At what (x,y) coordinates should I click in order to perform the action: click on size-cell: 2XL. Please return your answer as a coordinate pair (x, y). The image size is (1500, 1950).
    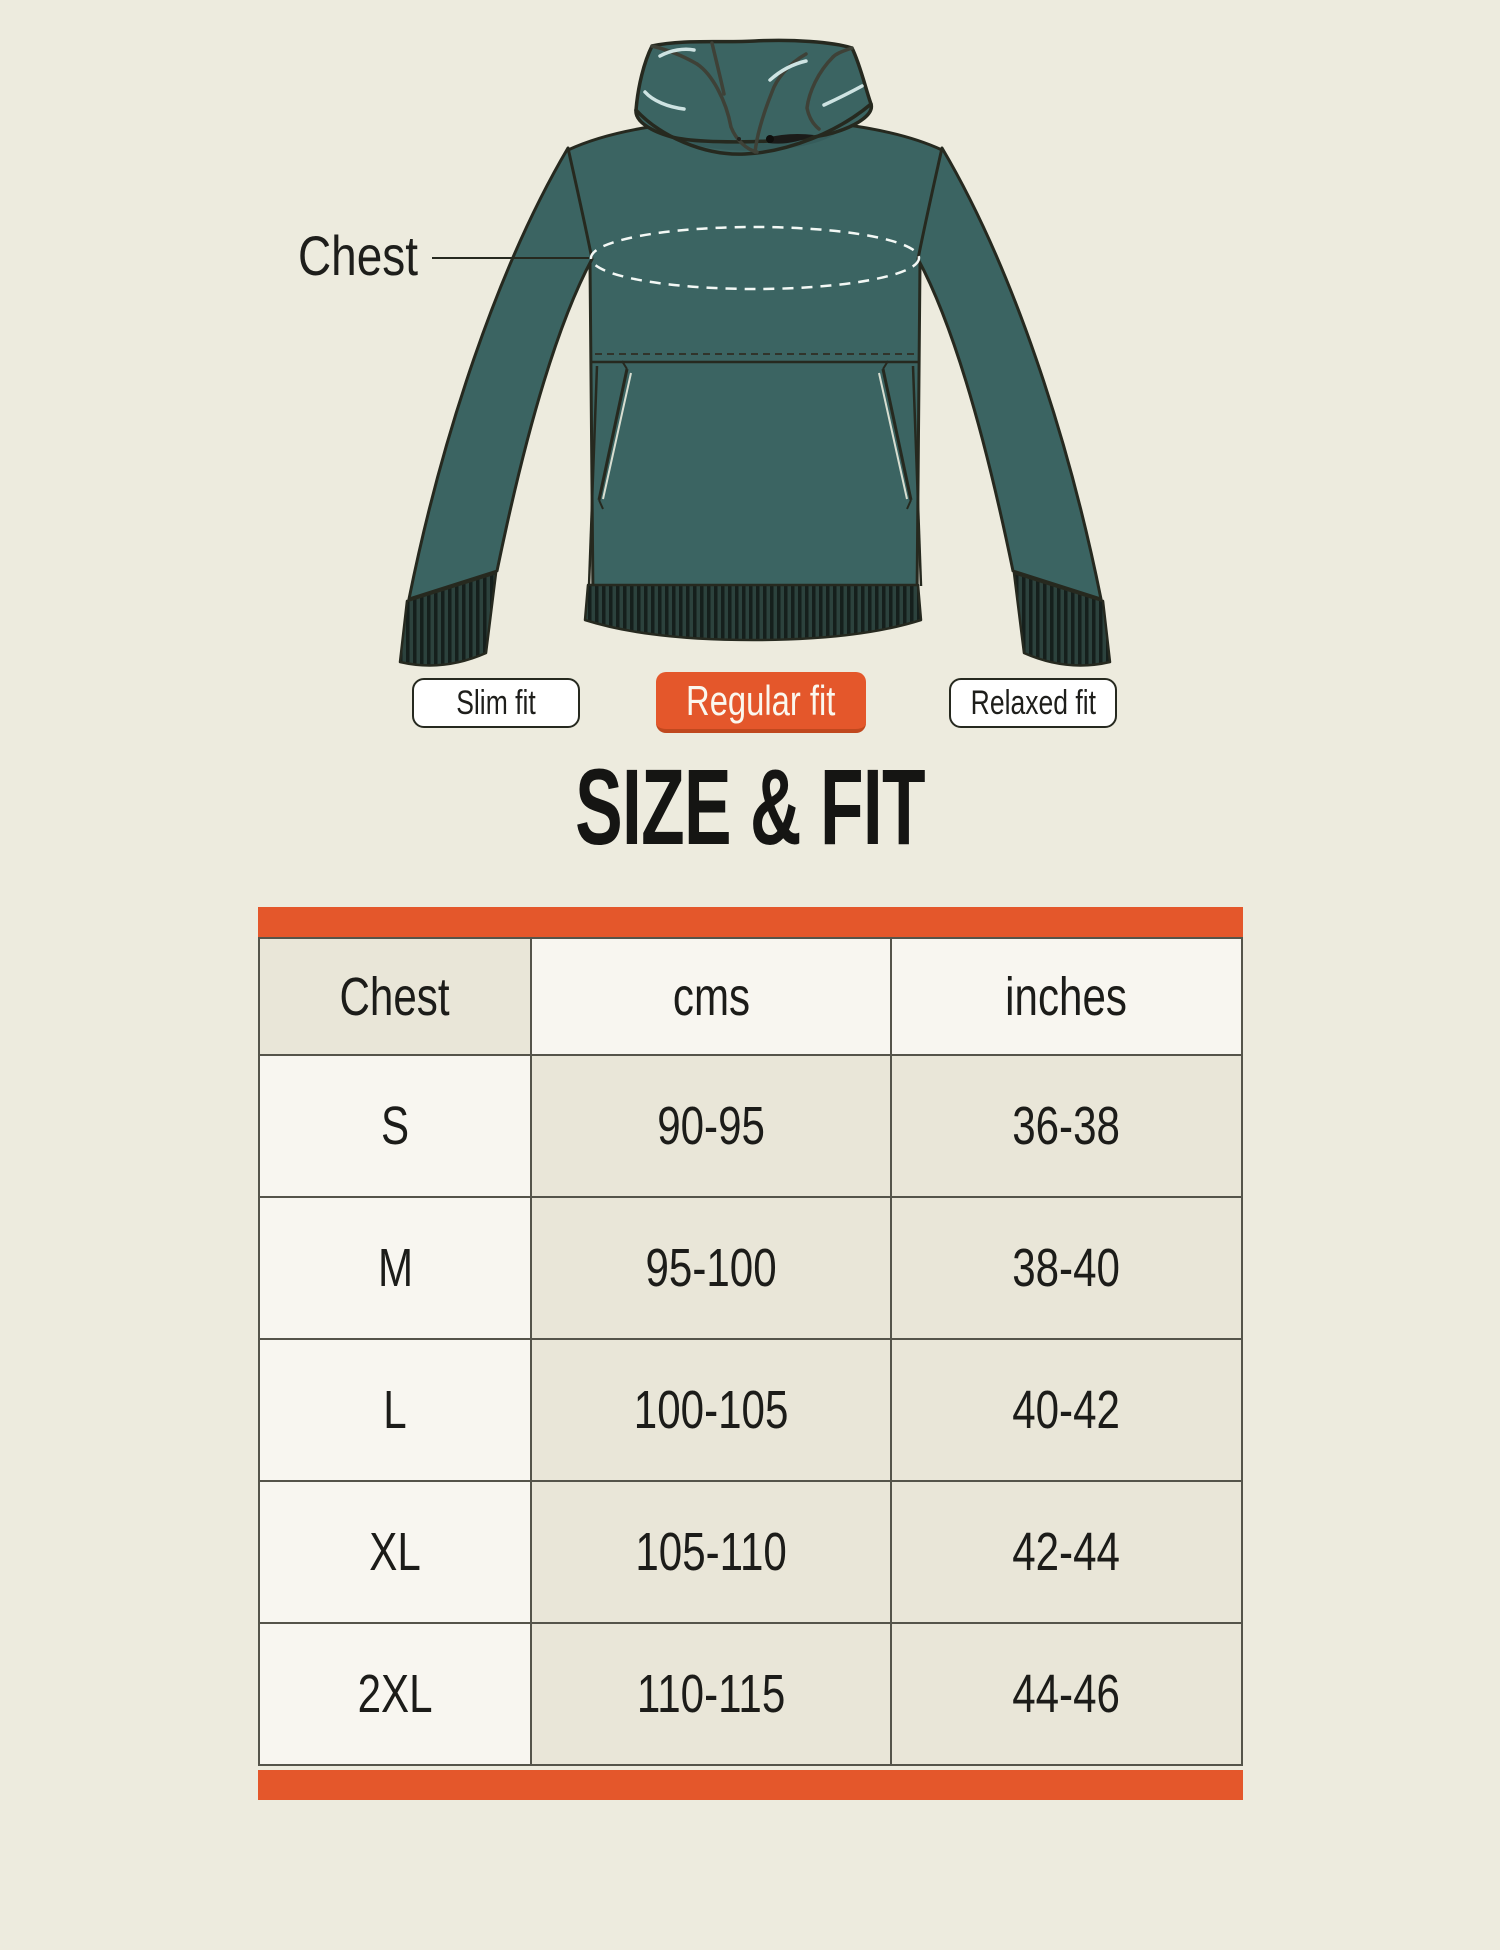
    Looking at the image, I should click on (395, 1694).